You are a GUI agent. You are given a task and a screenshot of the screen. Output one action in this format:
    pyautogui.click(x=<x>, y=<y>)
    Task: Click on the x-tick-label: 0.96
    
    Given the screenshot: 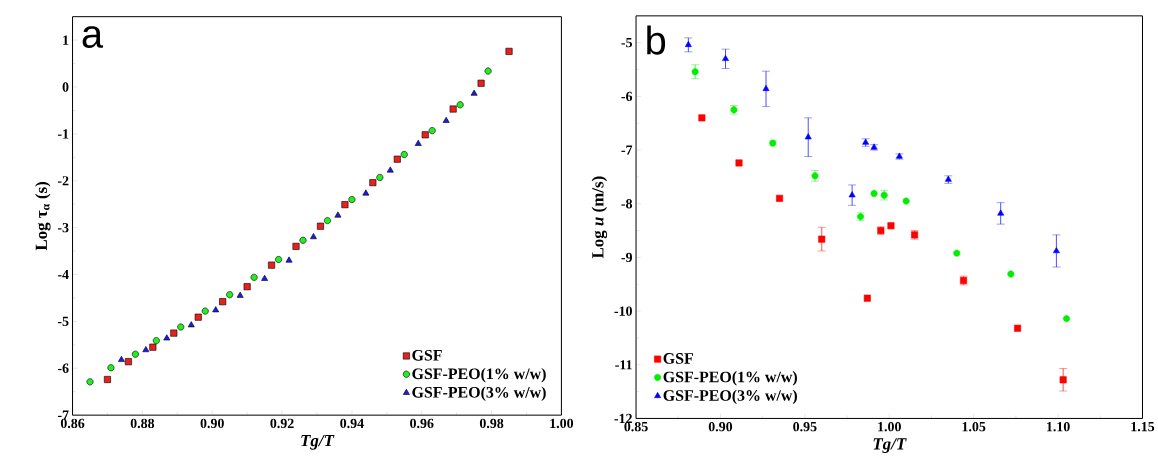 What is the action you would take?
    pyautogui.click(x=422, y=423)
    